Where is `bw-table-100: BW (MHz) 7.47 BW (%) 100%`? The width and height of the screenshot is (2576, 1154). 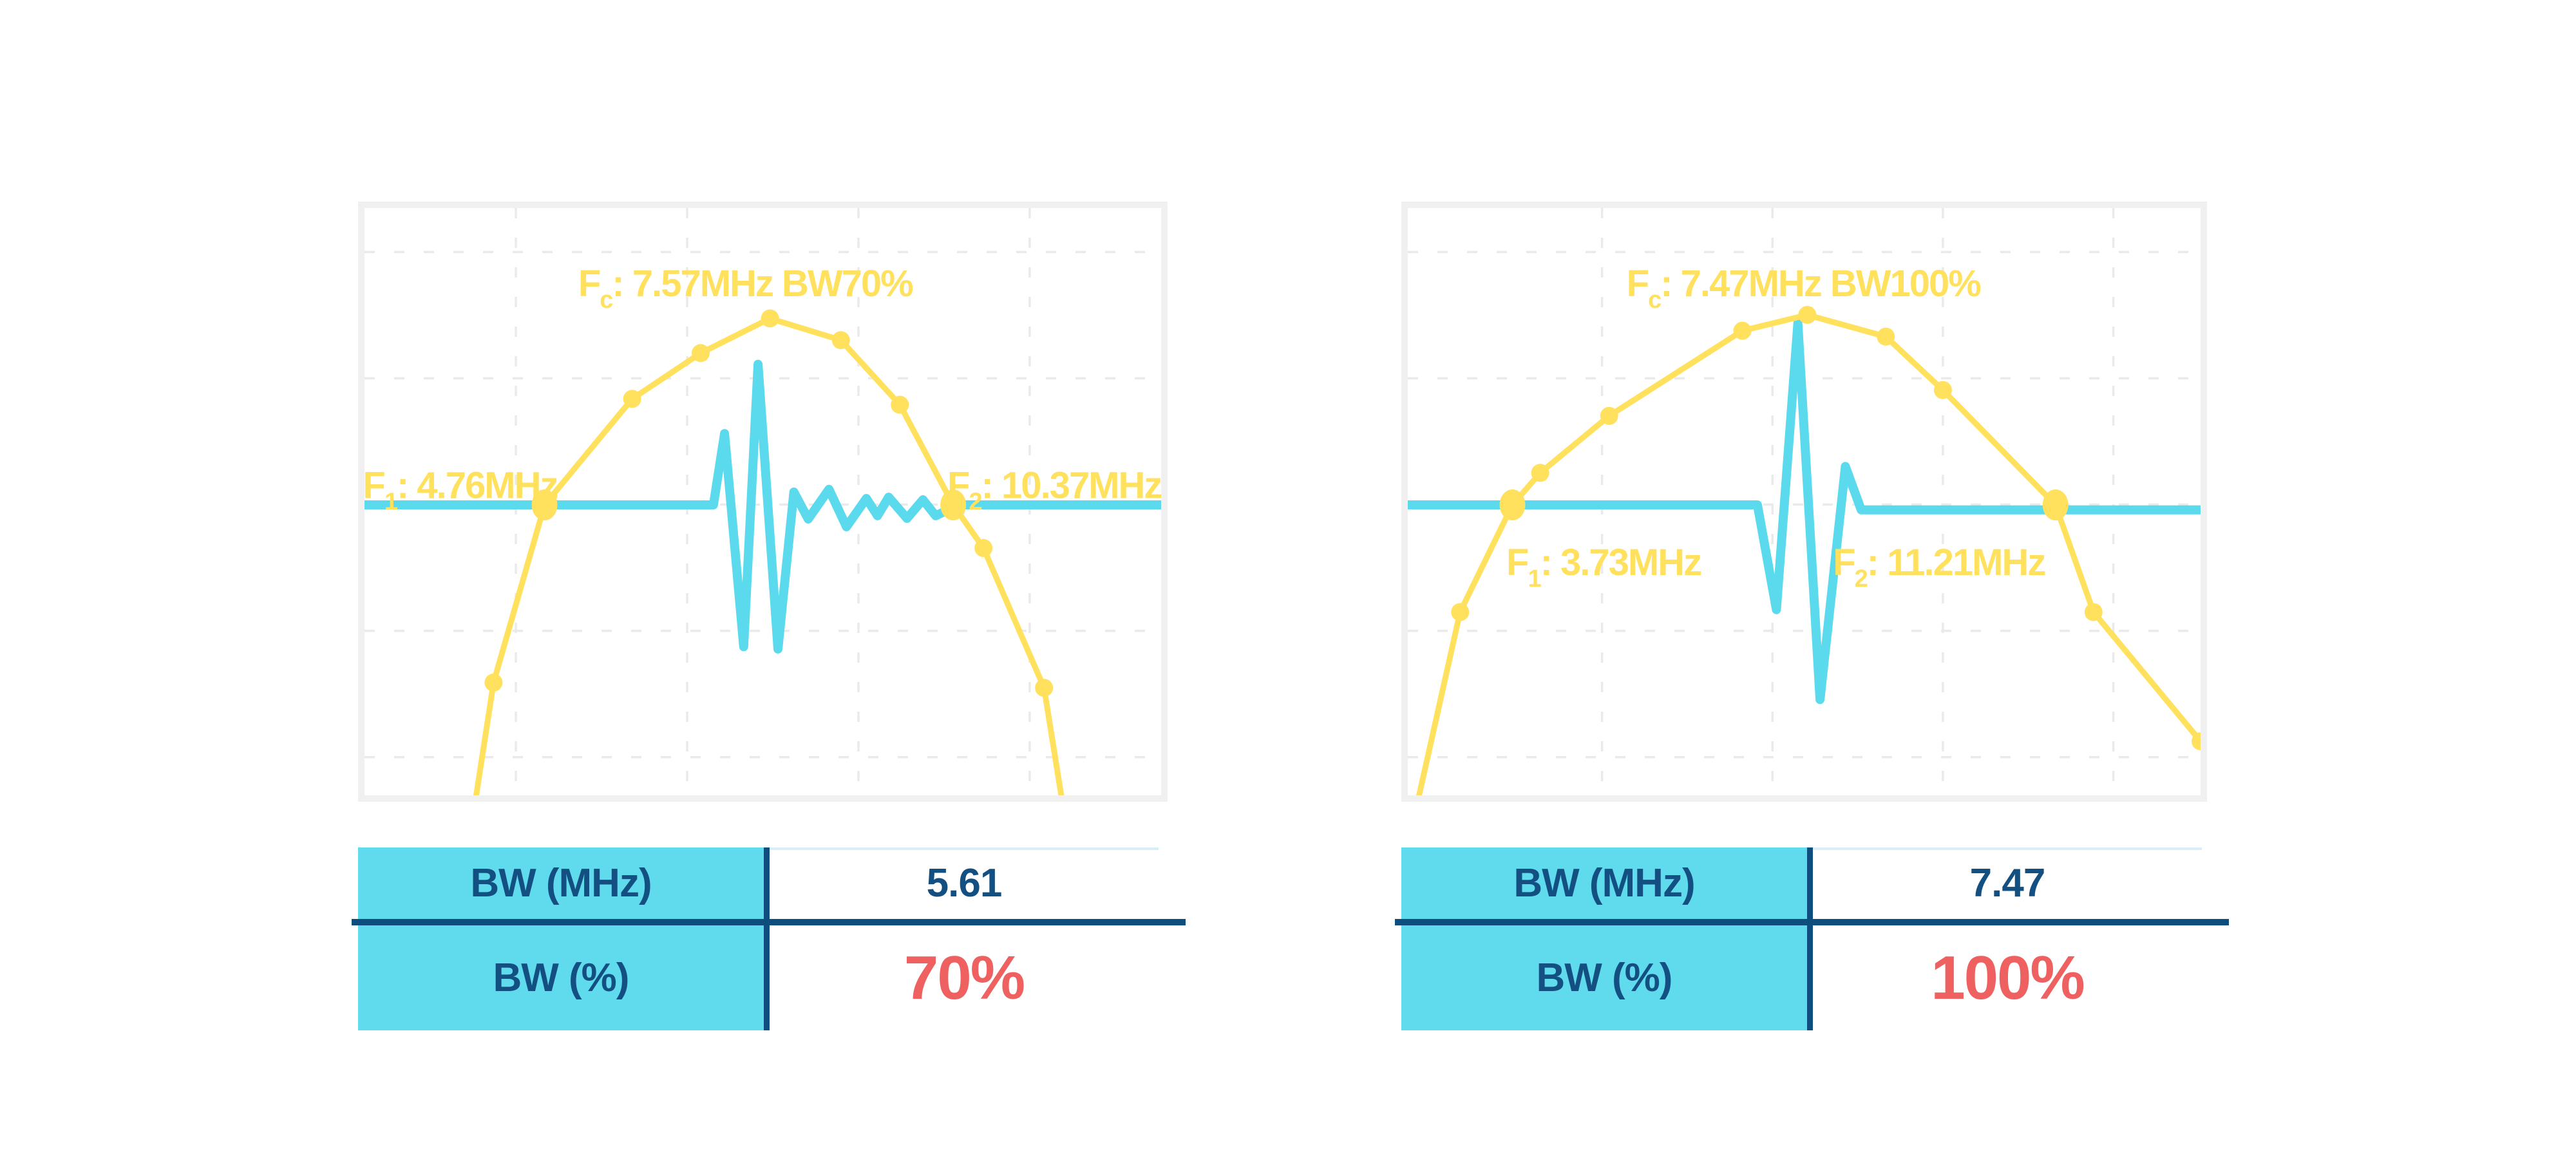 bw-table-100: BW (MHz) 7.47 BW (%) 100% is located at coordinates (1812, 938).